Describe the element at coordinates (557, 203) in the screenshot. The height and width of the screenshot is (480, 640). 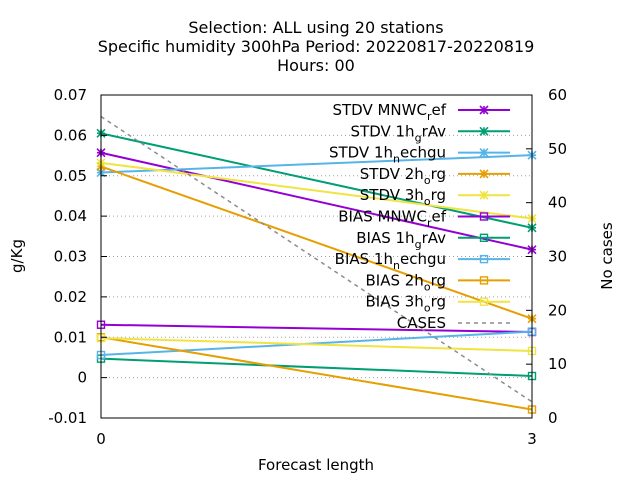
I see `y2-tick-label: 40` at that location.